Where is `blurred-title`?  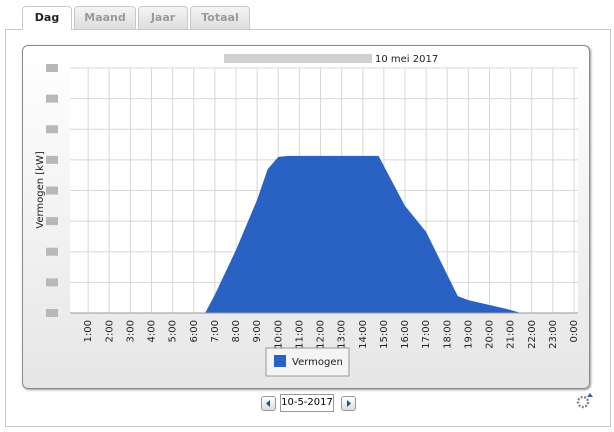
blurred-title is located at coordinates (298, 58).